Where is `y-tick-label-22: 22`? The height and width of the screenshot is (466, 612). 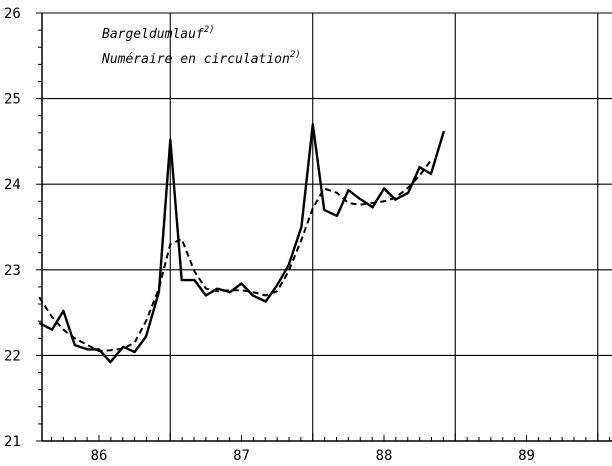 y-tick-label-22: 22 is located at coordinates (12, 356).